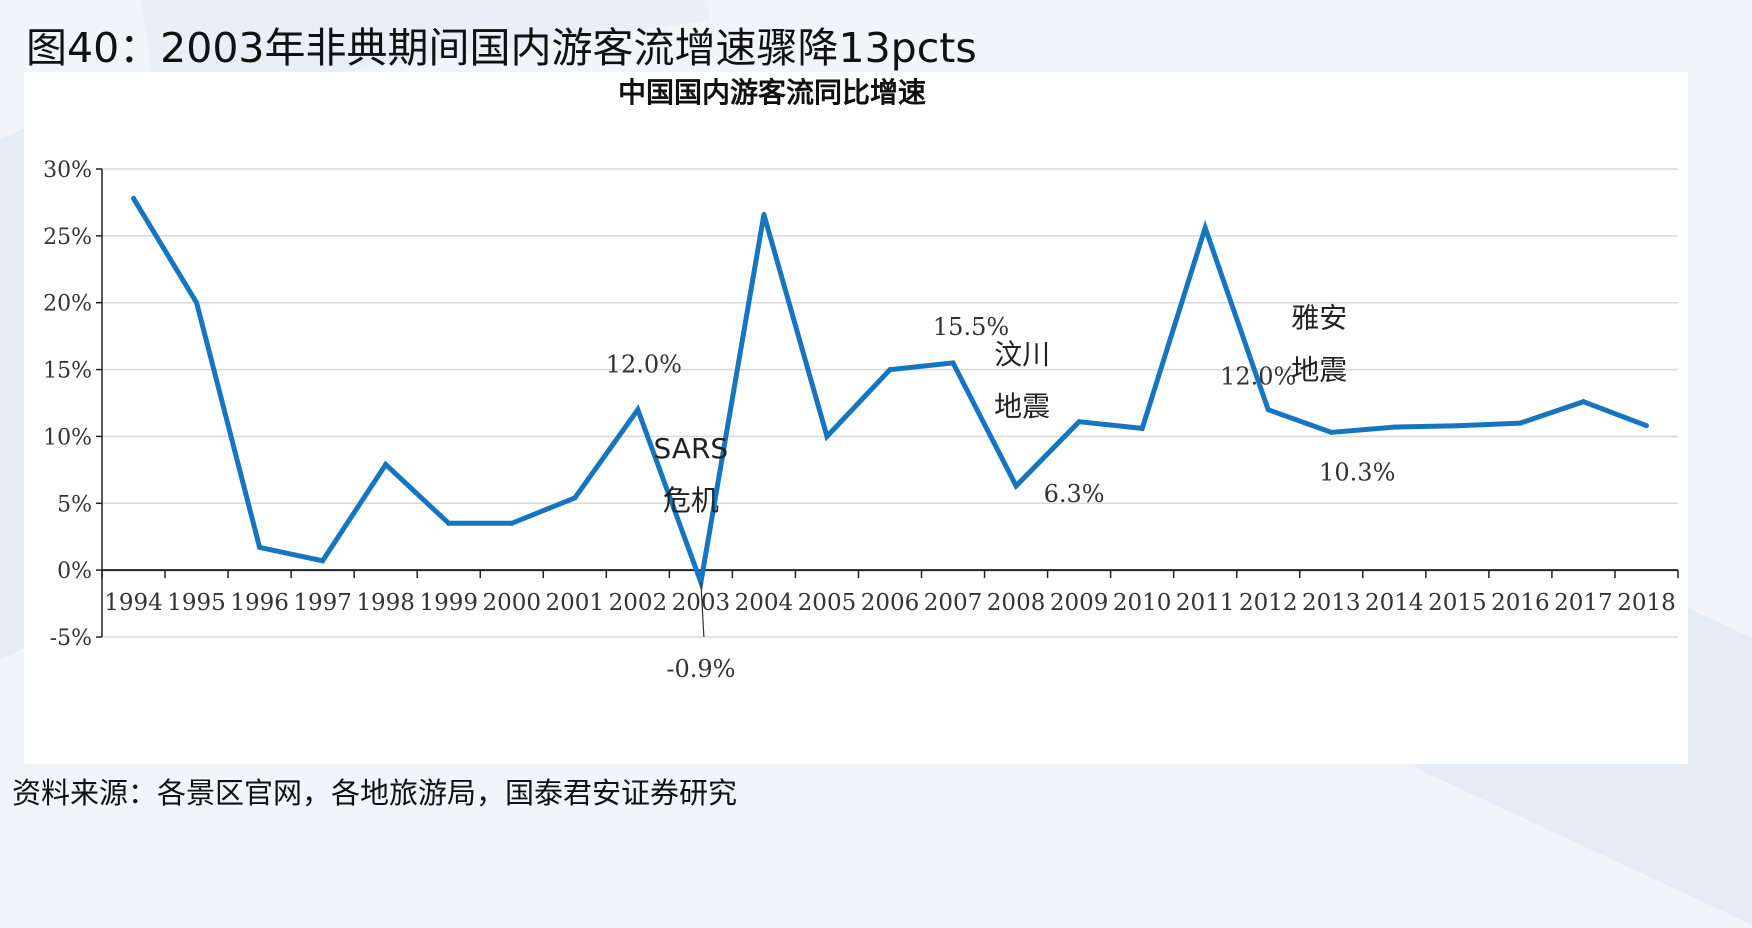 Image resolution: width=1752 pixels, height=928 pixels. Describe the element at coordinates (575, 603) in the screenshot. I see `x-tick-label: 2001` at that location.